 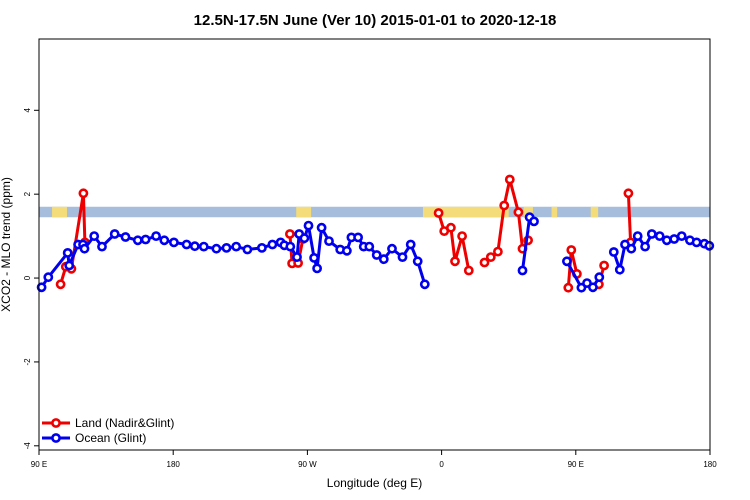 What do you see at coordinates (27, 110) in the screenshot?
I see `y-tick-label: 4` at bounding box center [27, 110].